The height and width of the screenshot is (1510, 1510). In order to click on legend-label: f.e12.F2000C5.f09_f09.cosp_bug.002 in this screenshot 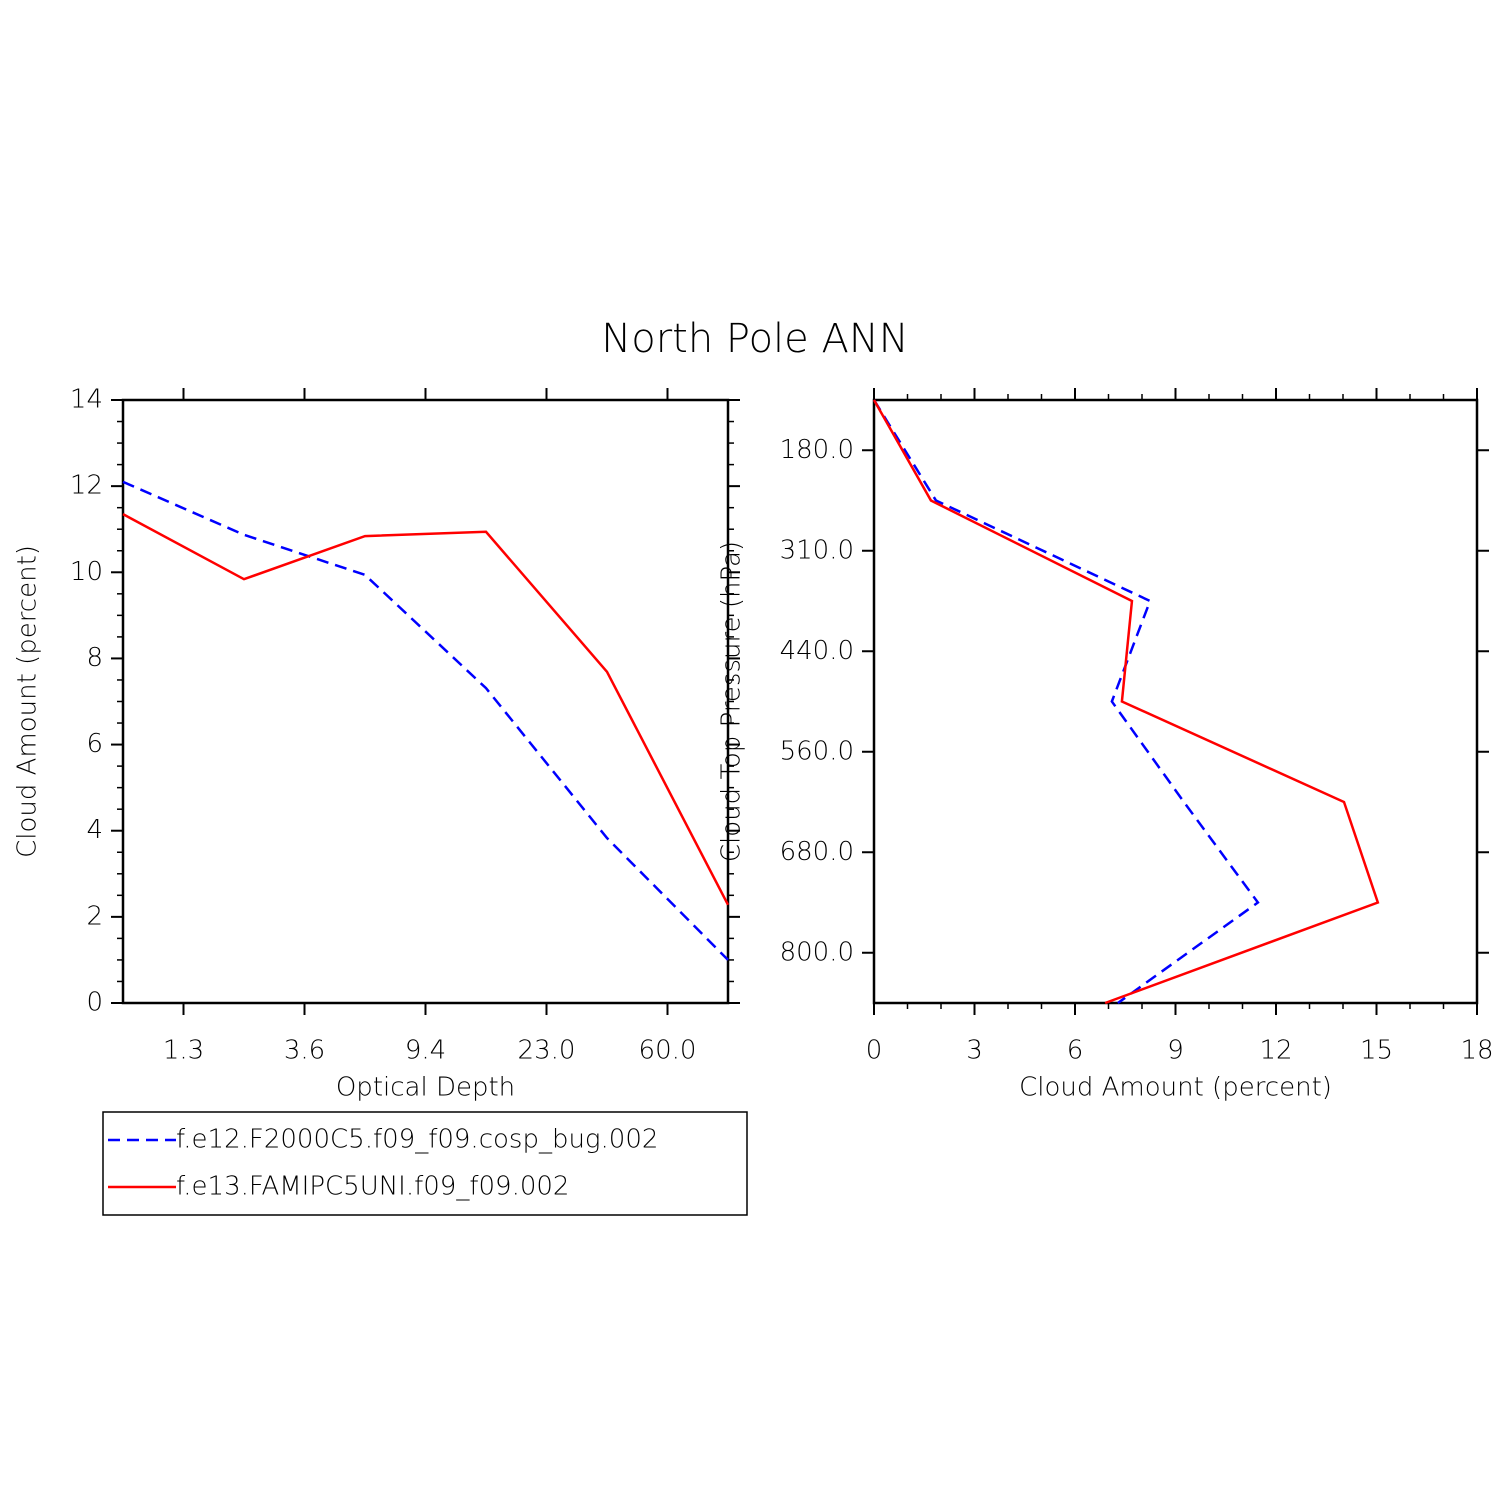, I will do `click(417, 1140)`.